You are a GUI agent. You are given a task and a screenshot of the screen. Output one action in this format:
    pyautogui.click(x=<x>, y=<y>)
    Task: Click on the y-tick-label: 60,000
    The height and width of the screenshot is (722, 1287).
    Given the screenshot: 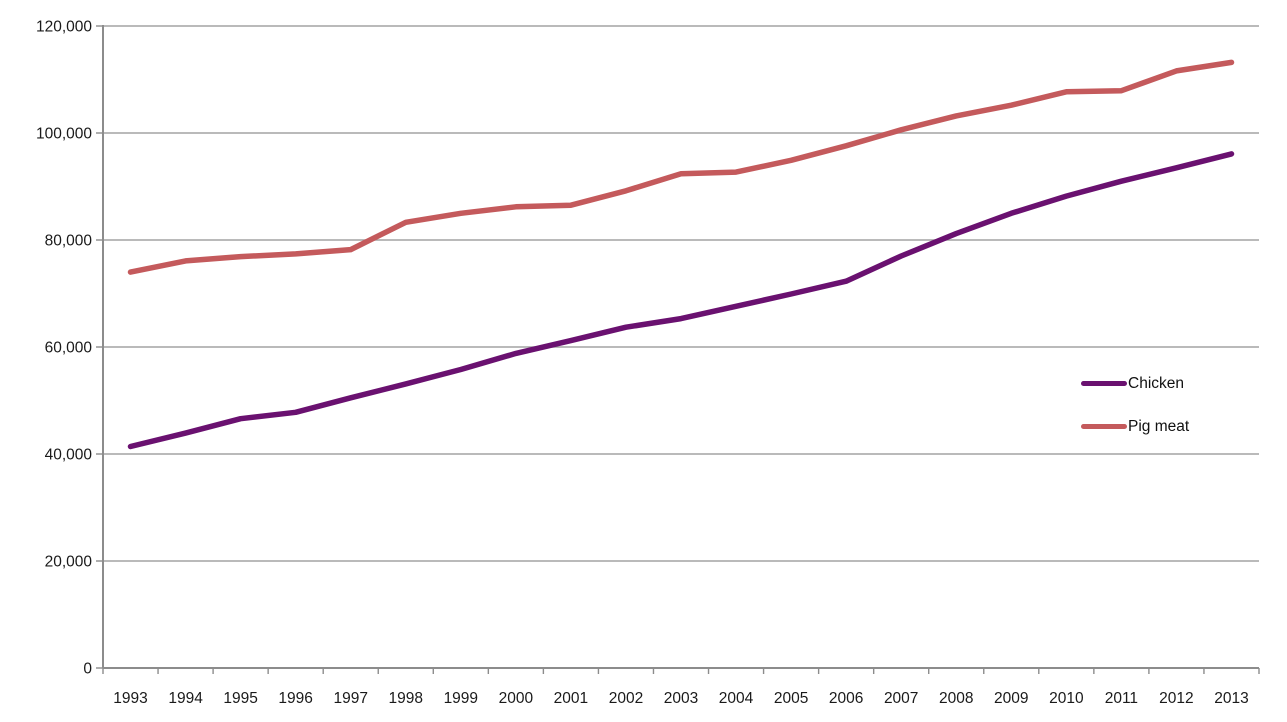 What is the action you would take?
    pyautogui.click(x=69, y=348)
    